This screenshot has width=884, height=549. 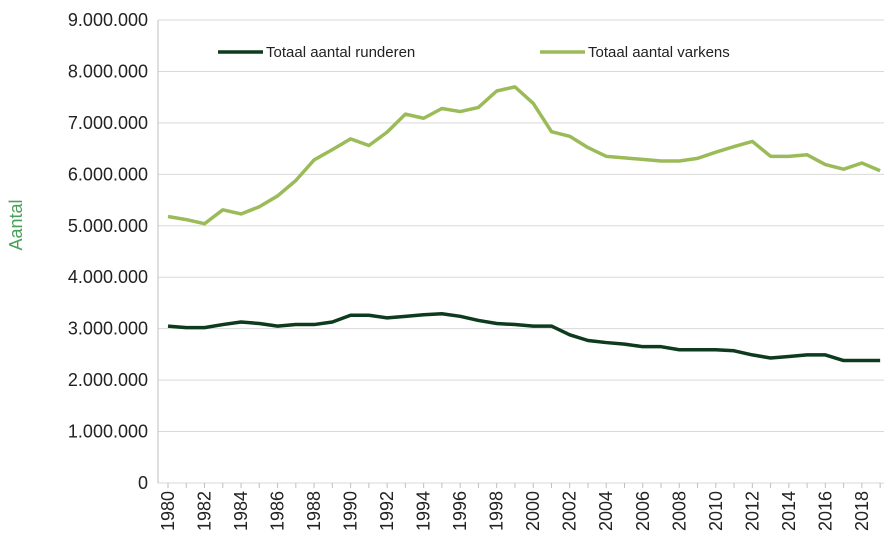 What do you see at coordinates (643, 511) in the screenshot?
I see `x-tick-label: 2006` at bounding box center [643, 511].